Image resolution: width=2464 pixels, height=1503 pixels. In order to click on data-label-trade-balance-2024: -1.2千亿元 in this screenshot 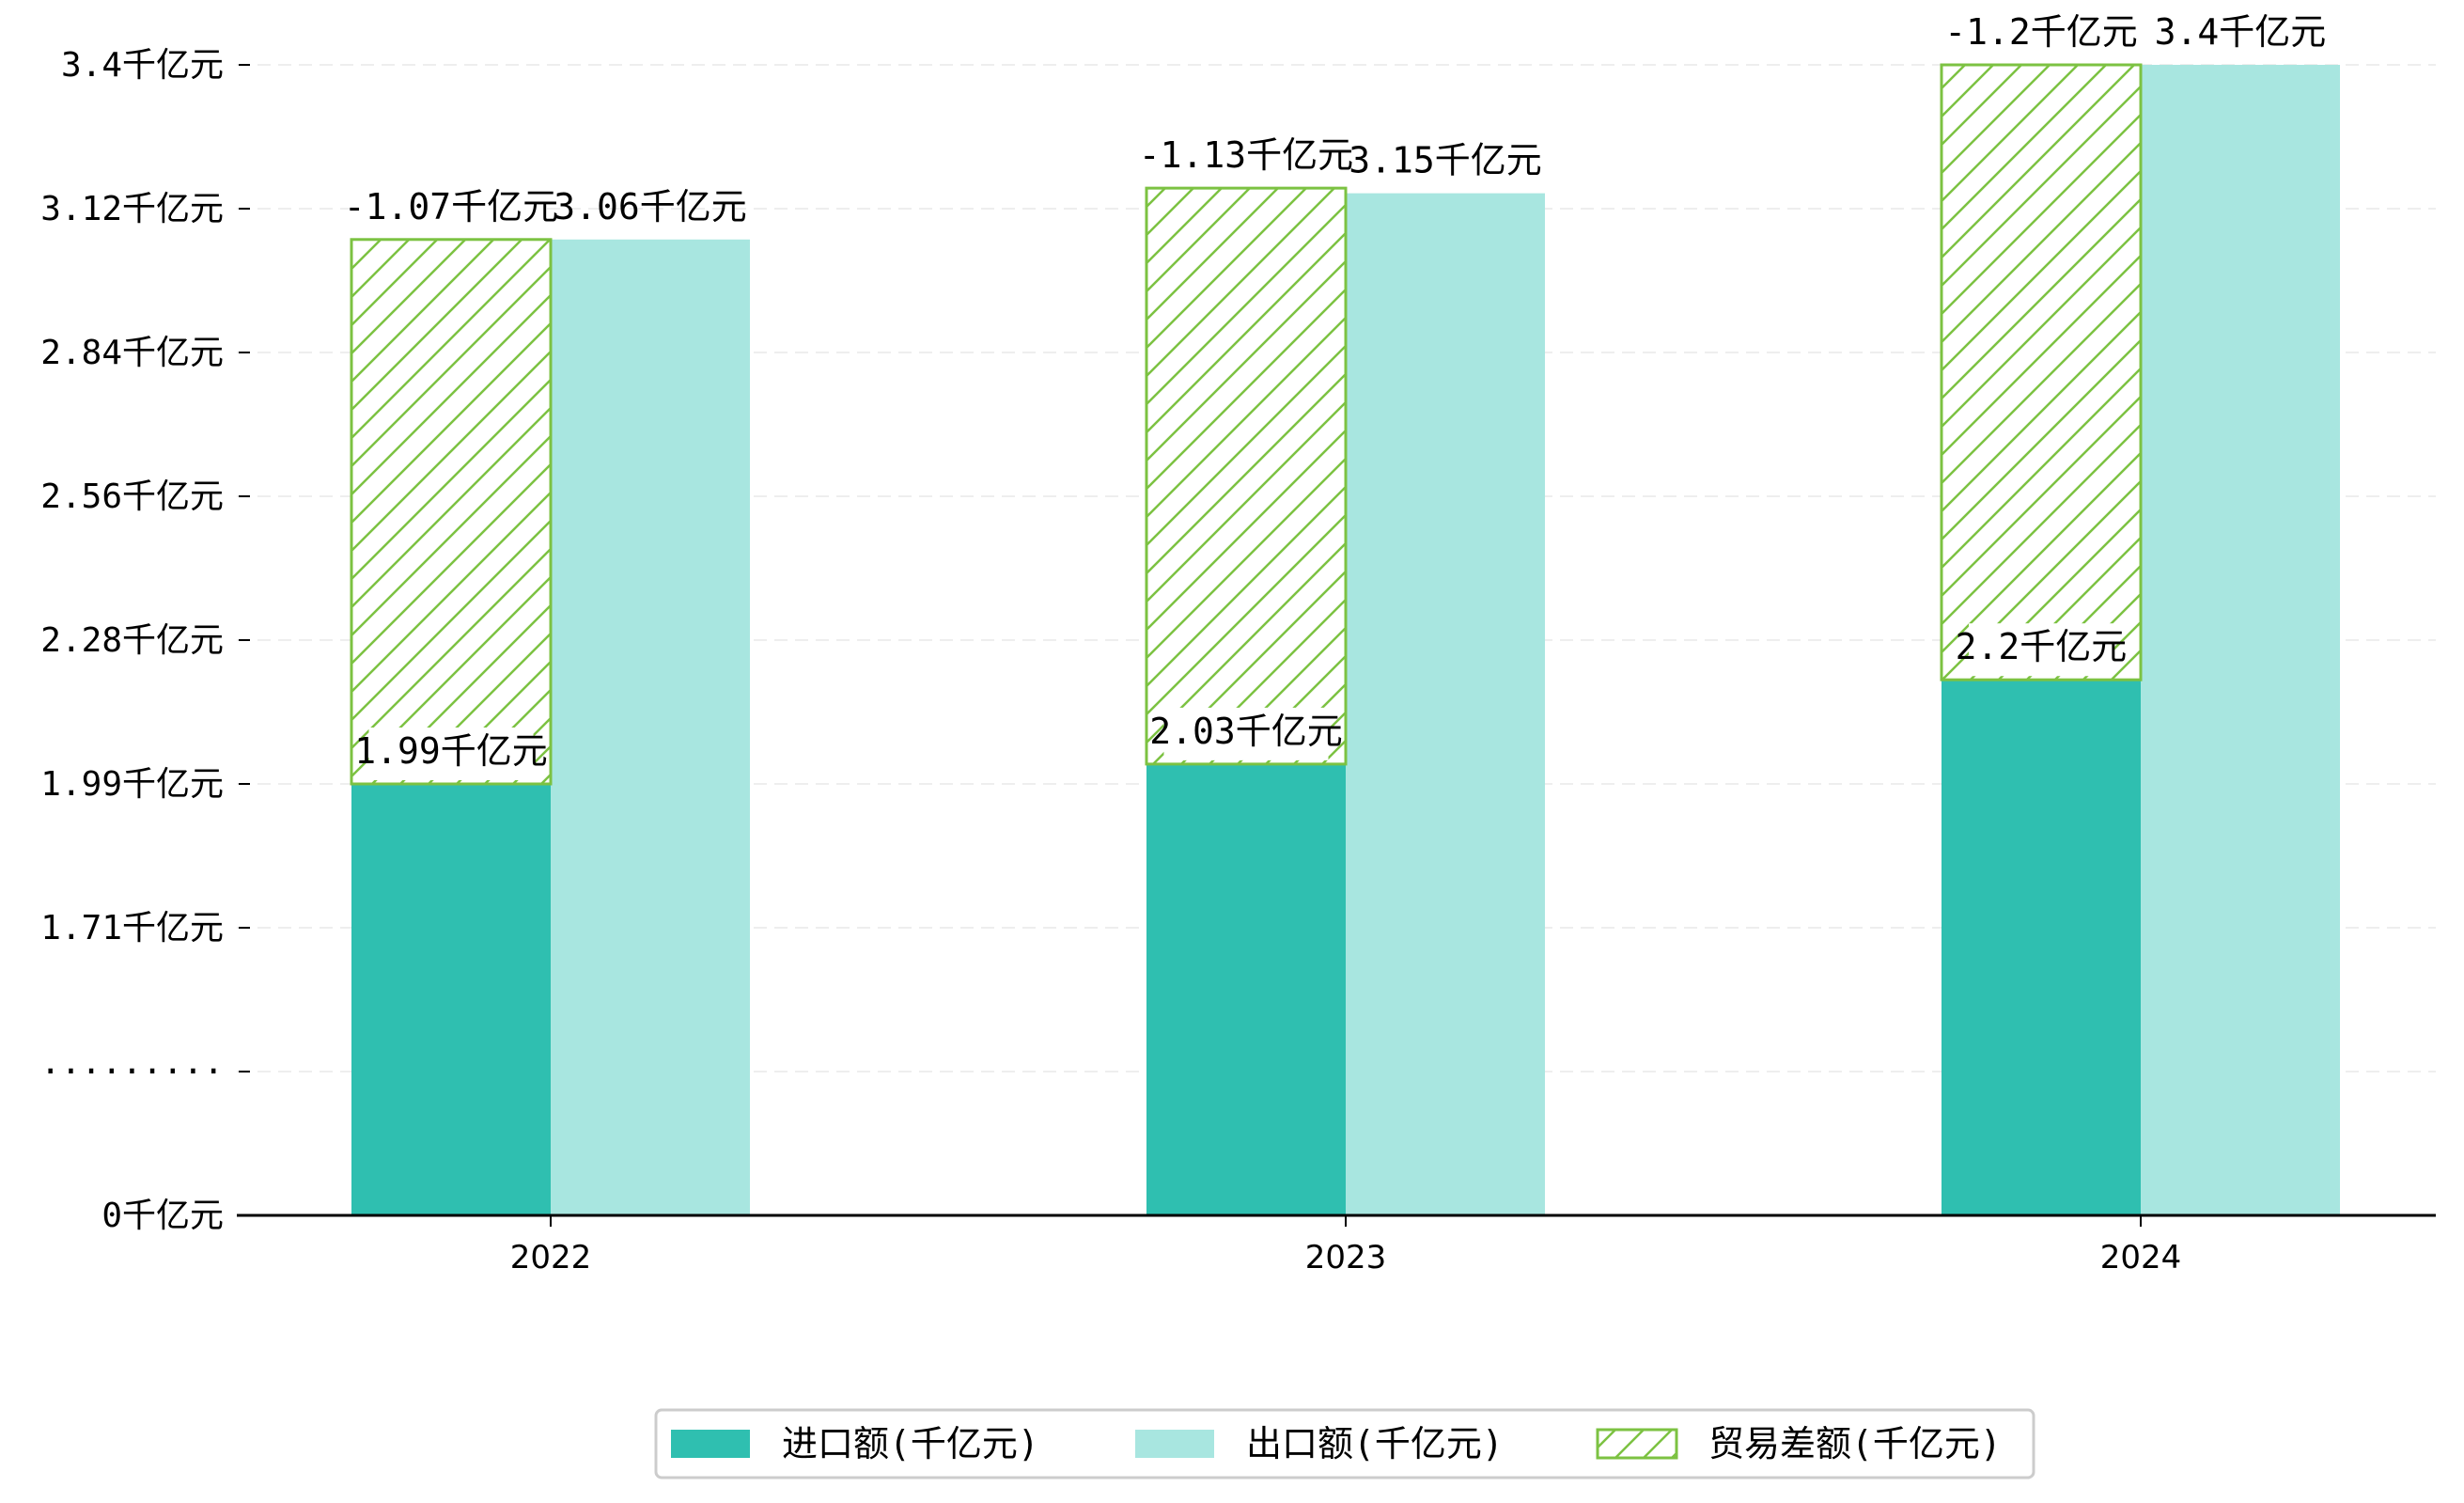, I will do `click(2041, 34)`.